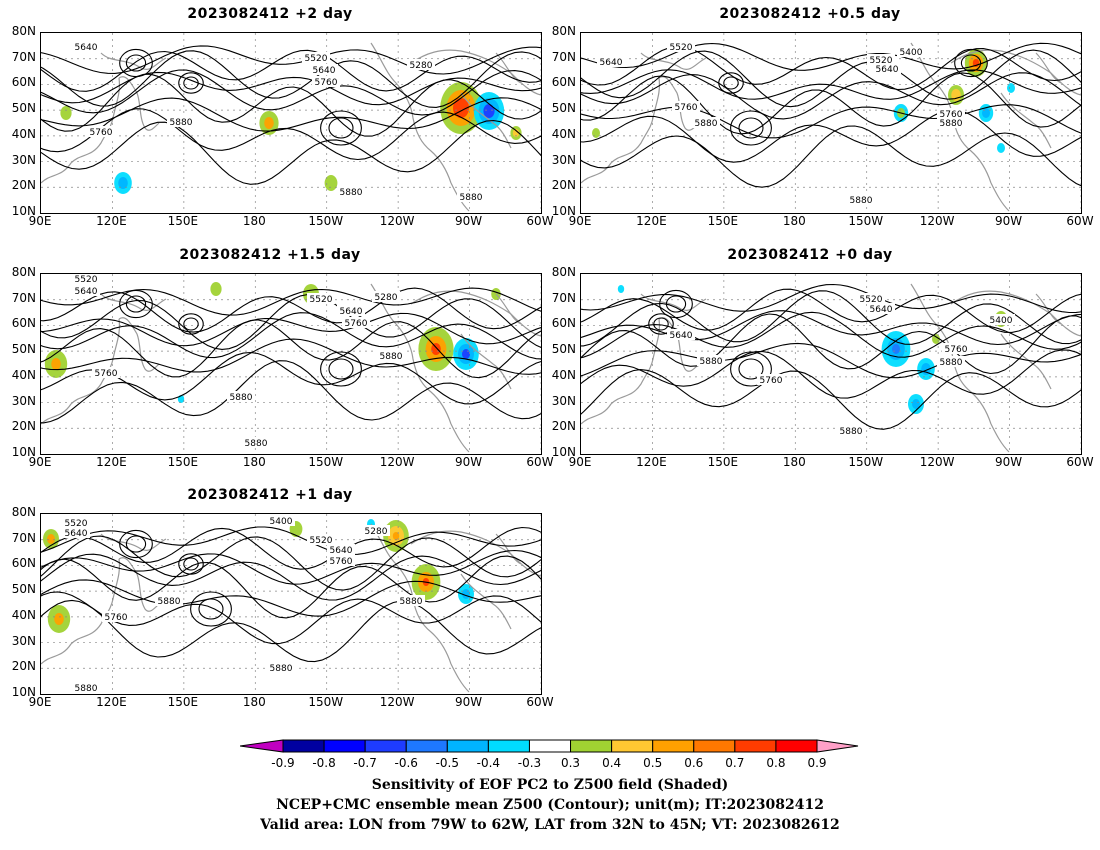 The width and height of the screenshot is (1100, 850). What do you see at coordinates (563, 272) in the screenshot?
I see `lat-tick-label: 80N` at bounding box center [563, 272].